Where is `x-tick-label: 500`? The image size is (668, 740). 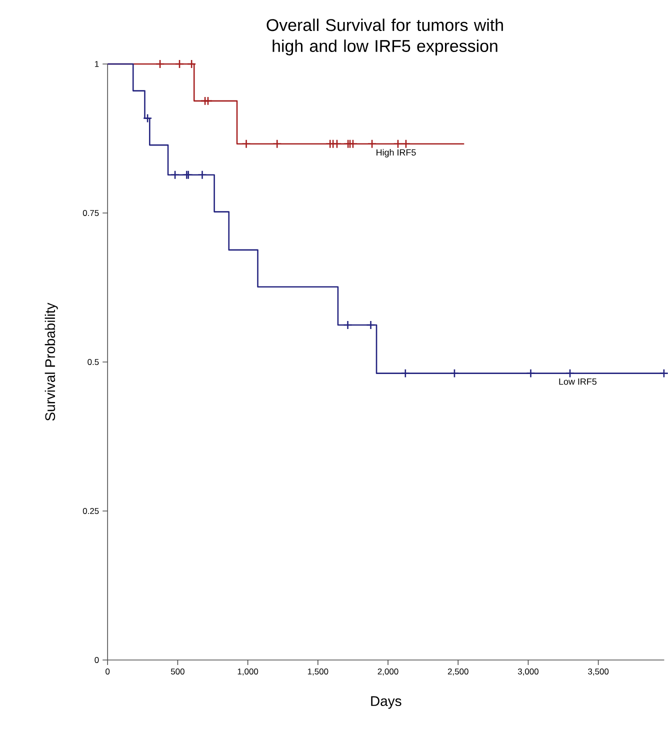
x-tick-label: 500 is located at coordinates (177, 671).